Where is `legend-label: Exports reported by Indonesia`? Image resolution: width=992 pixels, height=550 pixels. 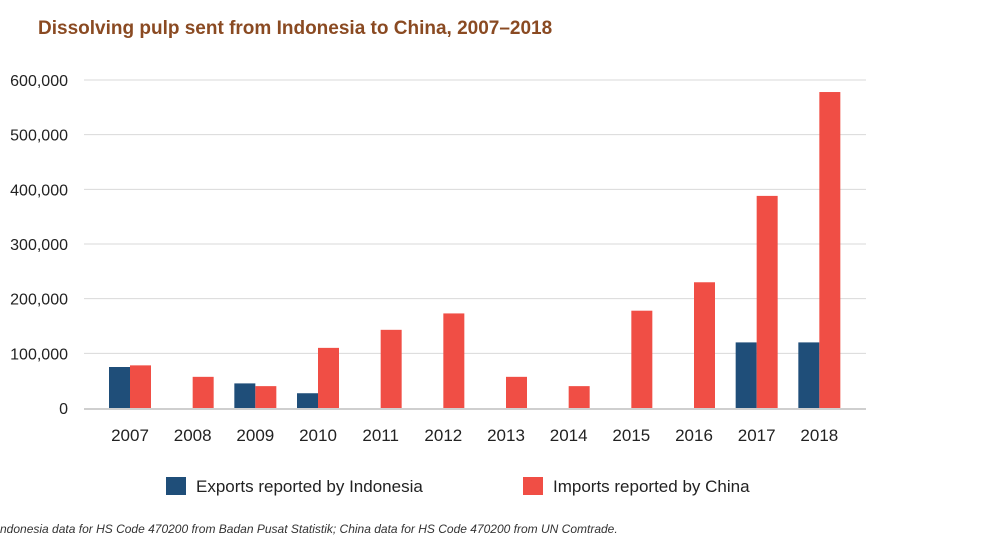 legend-label: Exports reported by Indonesia is located at coordinates (309, 486).